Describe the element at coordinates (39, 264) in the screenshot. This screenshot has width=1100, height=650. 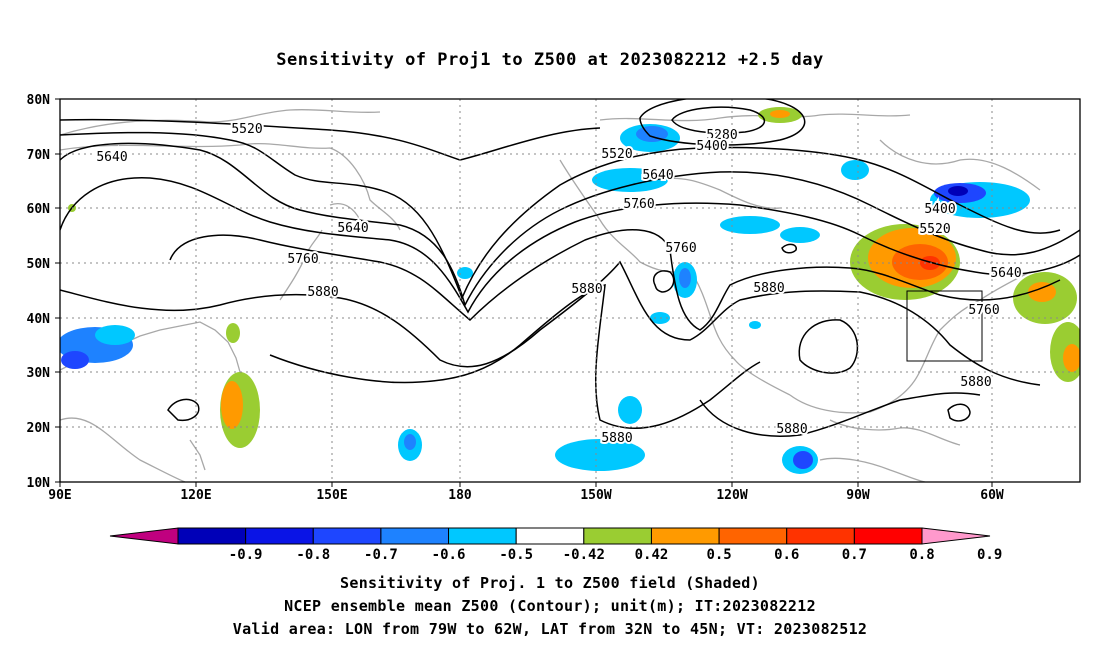
I see `lat-label: 50N` at that location.